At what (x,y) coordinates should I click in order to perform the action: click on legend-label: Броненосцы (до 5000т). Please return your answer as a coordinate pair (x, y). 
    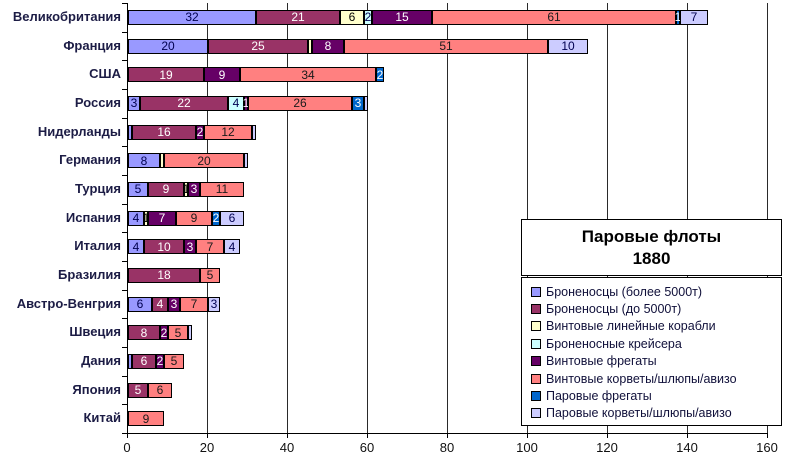
    Looking at the image, I should click on (614, 309).